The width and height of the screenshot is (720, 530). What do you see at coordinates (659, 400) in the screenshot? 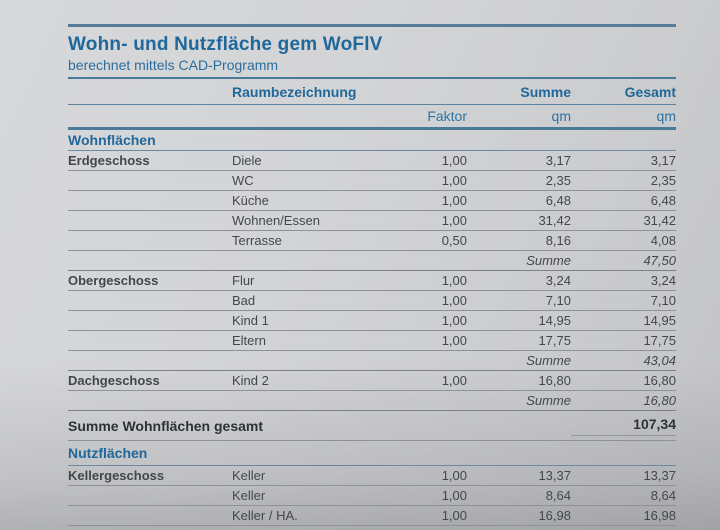
I see `subtotal-value: 16,80` at bounding box center [659, 400].